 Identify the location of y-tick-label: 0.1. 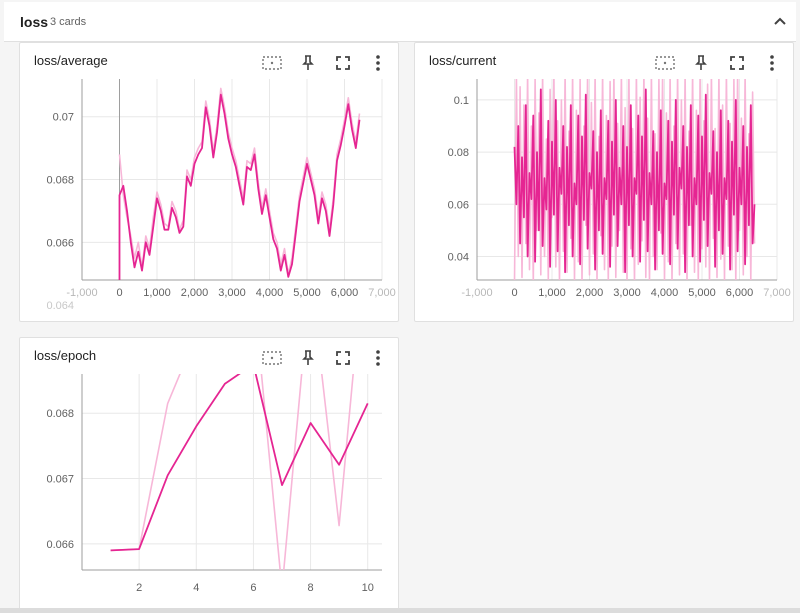
(461, 101).